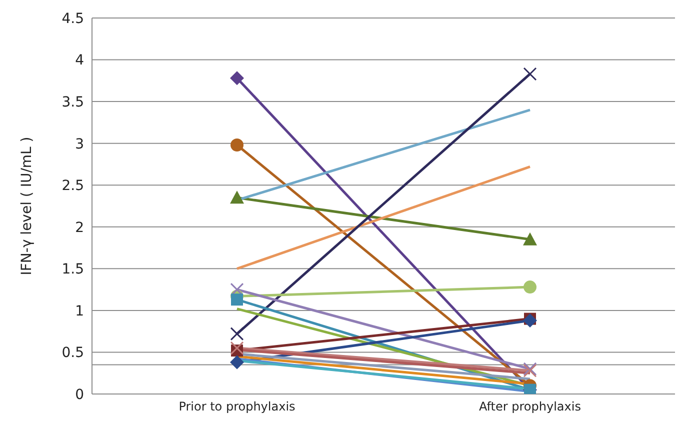  Describe the element at coordinates (26, 206) in the screenshot. I see `y-axis-title: IFN-γ level ( IU/mL )` at that location.